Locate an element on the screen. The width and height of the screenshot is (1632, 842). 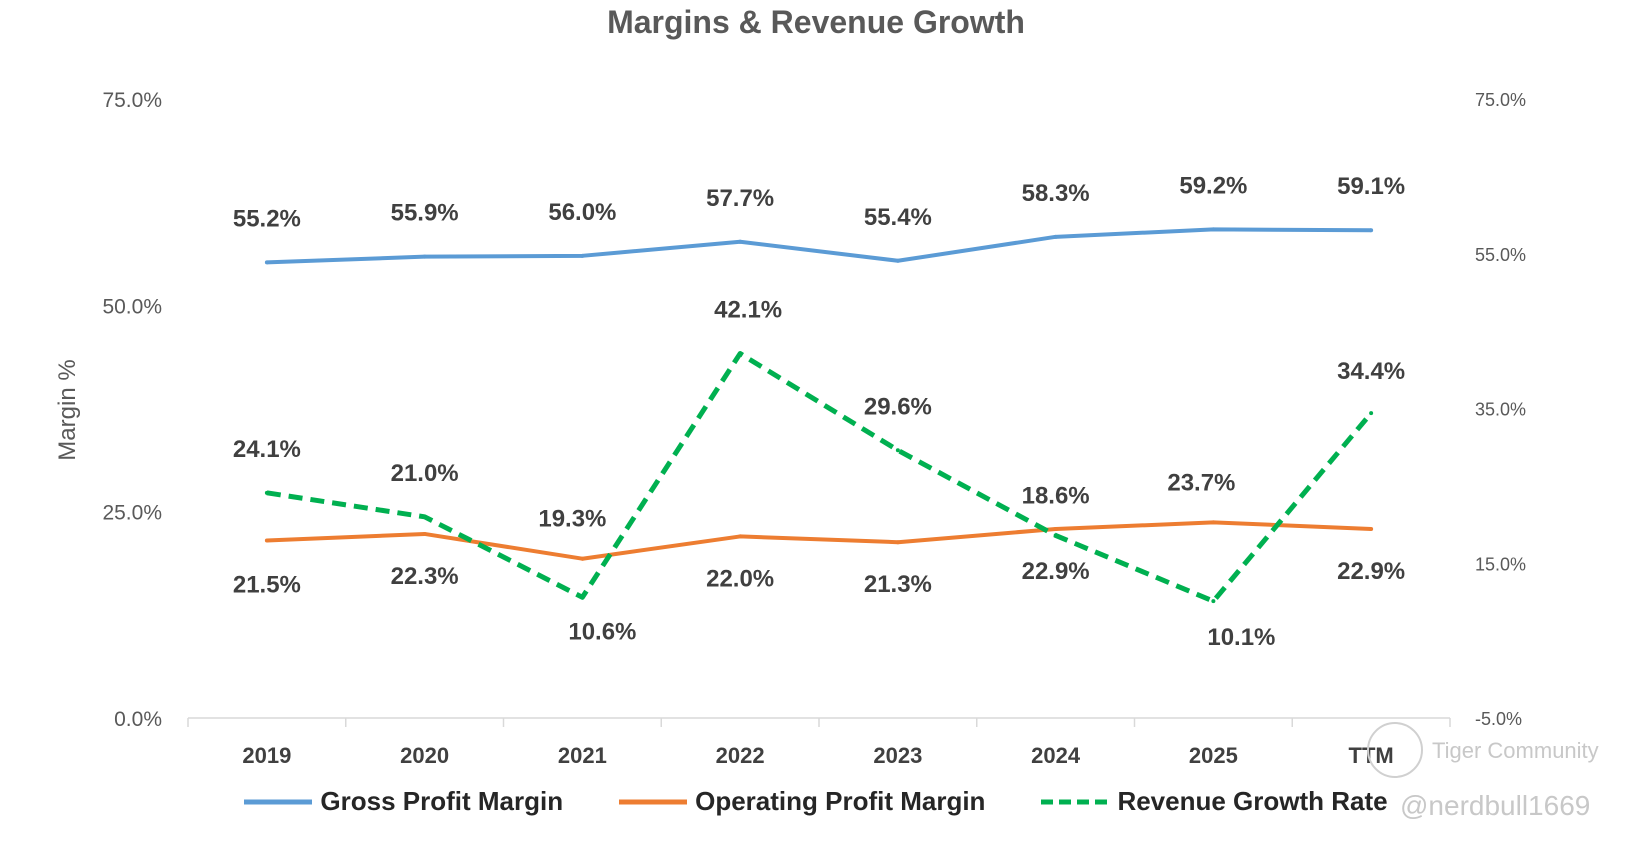
data-label: 10.1% is located at coordinates (1241, 637).